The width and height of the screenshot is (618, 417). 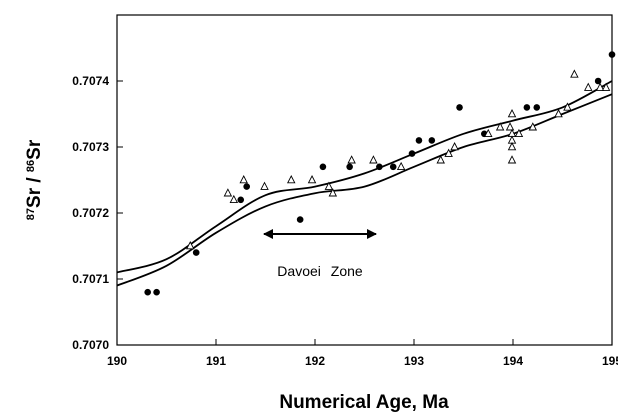 What do you see at coordinates (414, 361) in the screenshot?
I see `x-tick-label: 193` at bounding box center [414, 361].